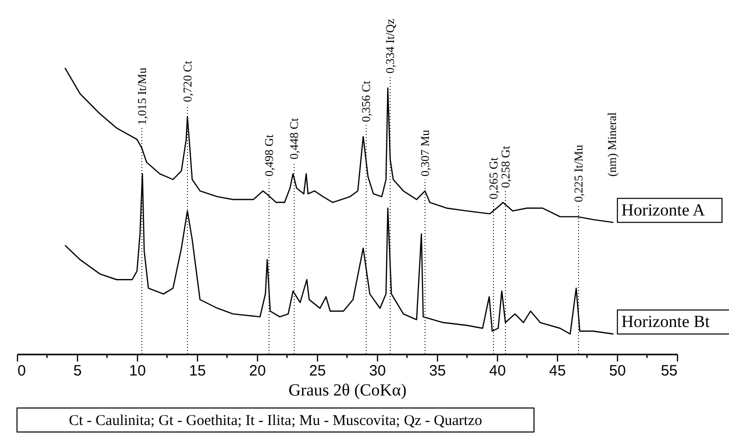 The width and height of the screenshot is (729, 441). What do you see at coordinates (377, 371) in the screenshot?
I see `x-tick-label: 30` at bounding box center [377, 371].